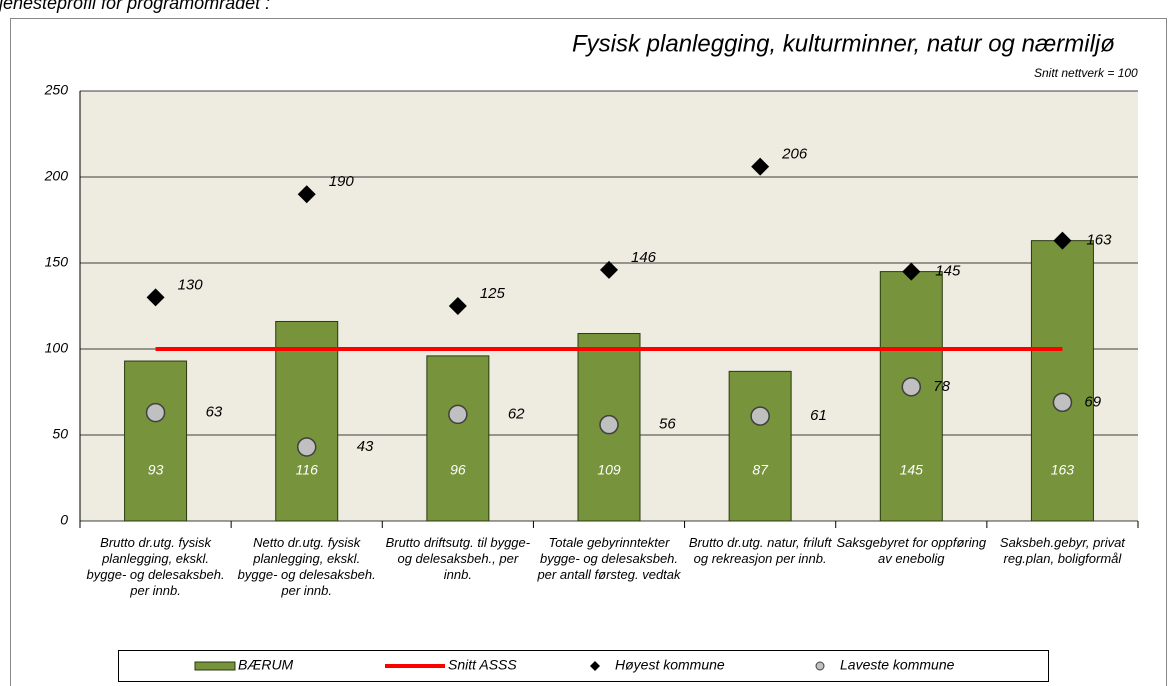  Describe the element at coordinates (56, 176) in the screenshot. I see `y-tick-label: 200` at that location.